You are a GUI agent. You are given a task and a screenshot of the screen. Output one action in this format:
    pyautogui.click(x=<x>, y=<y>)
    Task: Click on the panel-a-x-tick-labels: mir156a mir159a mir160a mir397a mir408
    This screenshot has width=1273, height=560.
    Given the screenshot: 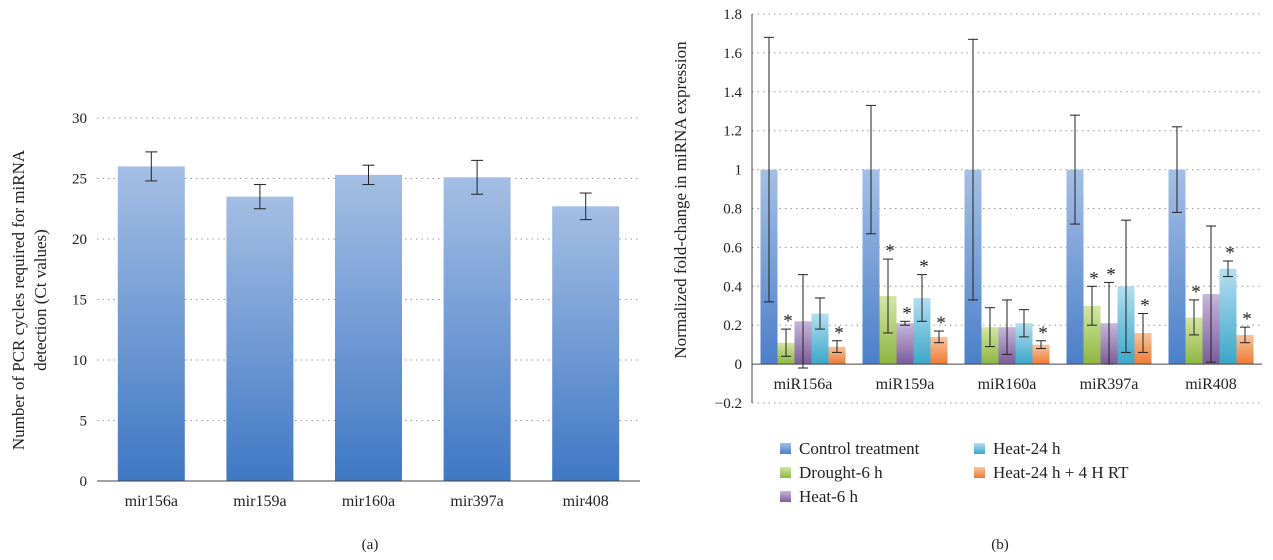 What is the action you would take?
    pyautogui.click(x=367, y=501)
    